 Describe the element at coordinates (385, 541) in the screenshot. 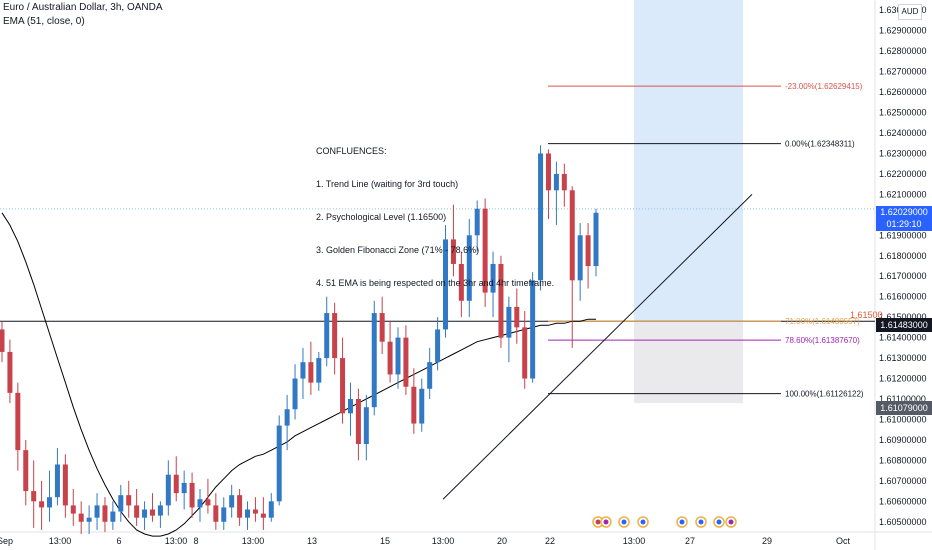

I see `time-tick-label: 15` at that location.